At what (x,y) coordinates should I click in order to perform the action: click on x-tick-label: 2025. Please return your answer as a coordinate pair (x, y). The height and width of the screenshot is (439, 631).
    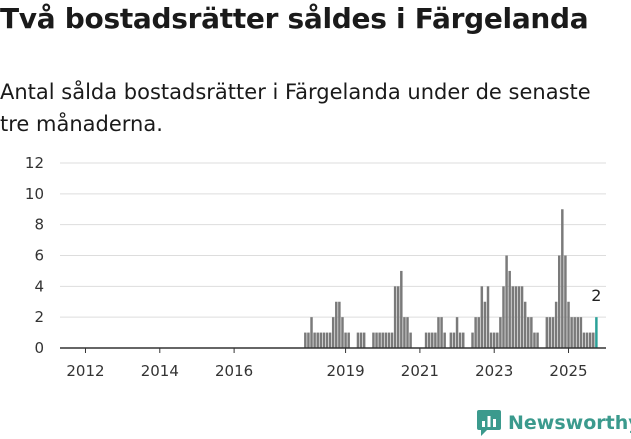
    Looking at the image, I should click on (568, 371).